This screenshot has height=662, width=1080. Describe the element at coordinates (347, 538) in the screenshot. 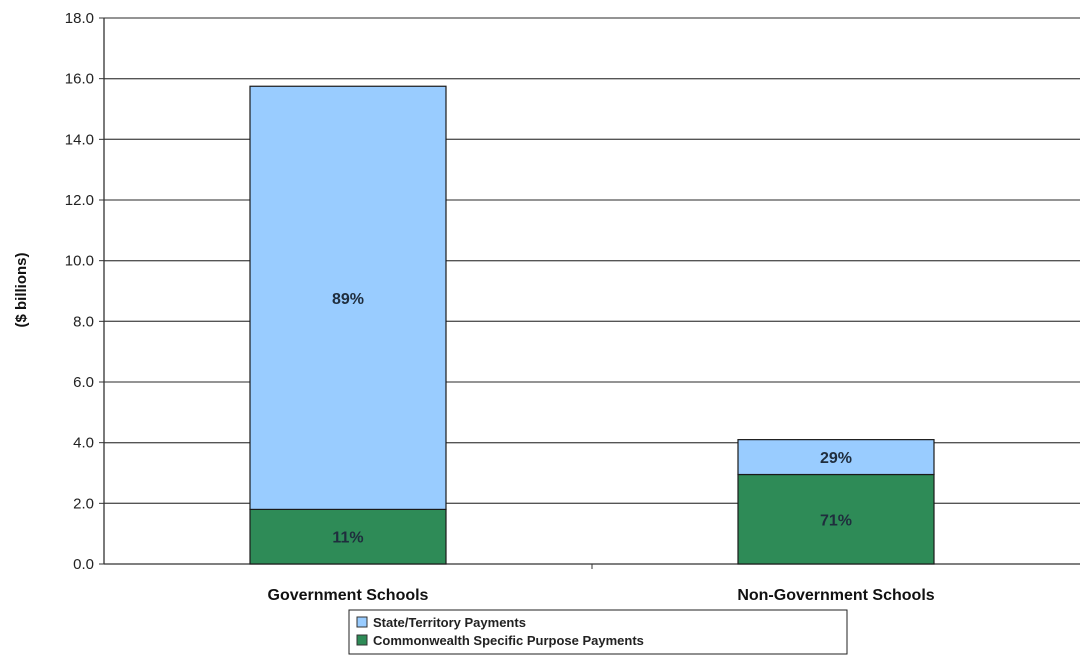

I see `bar-data-label: 11%` at that location.